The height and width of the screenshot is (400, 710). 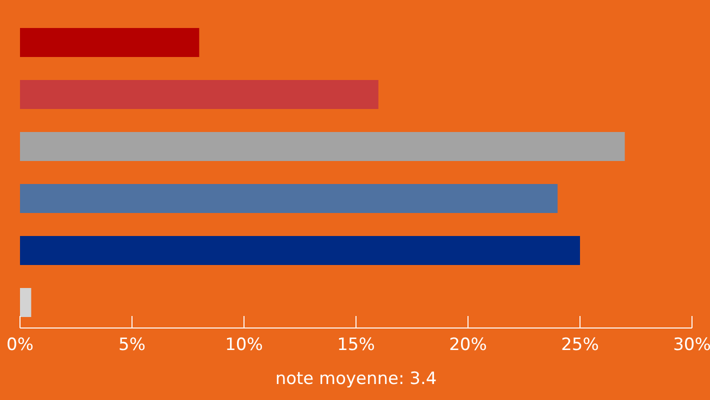 I want to click on x-tick-label: 10%, so click(x=244, y=345).